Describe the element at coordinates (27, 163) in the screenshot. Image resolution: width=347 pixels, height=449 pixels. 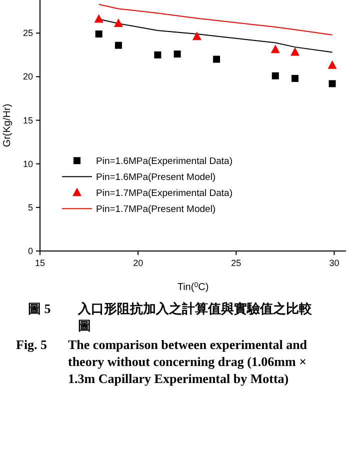
I see `y-tick-label: 10` at that location.